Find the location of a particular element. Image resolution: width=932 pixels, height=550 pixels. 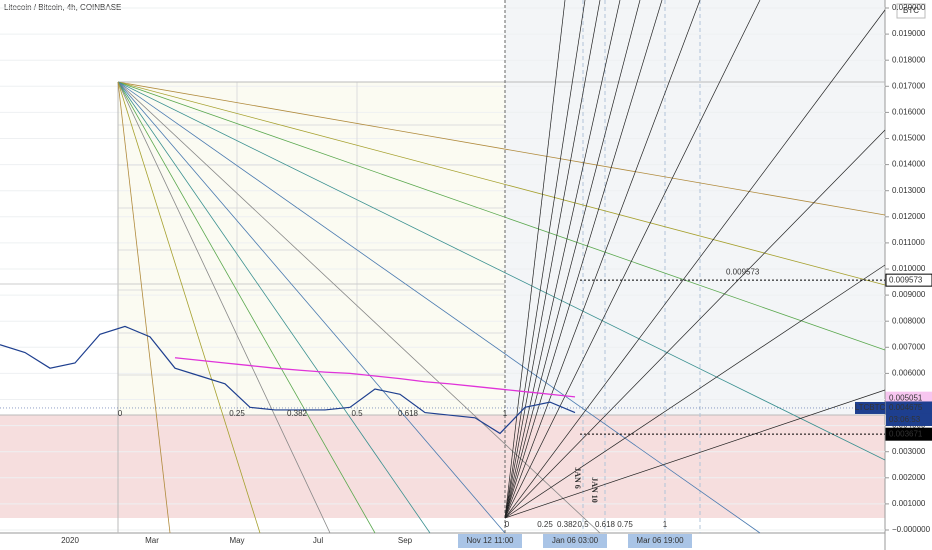

fan-level-label: 0.75 is located at coordinates (625, 524).